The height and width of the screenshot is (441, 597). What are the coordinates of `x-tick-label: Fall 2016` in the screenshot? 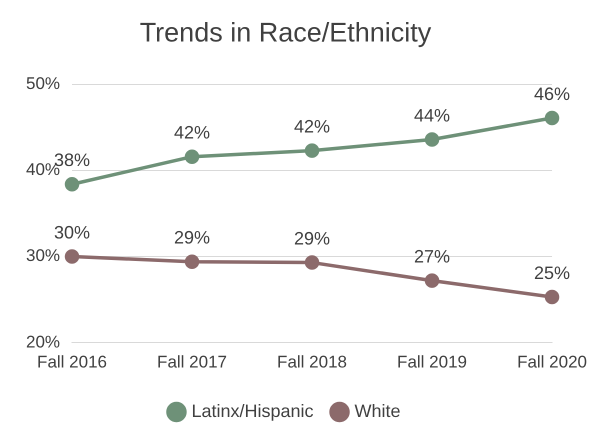 It's located at (72, 362).